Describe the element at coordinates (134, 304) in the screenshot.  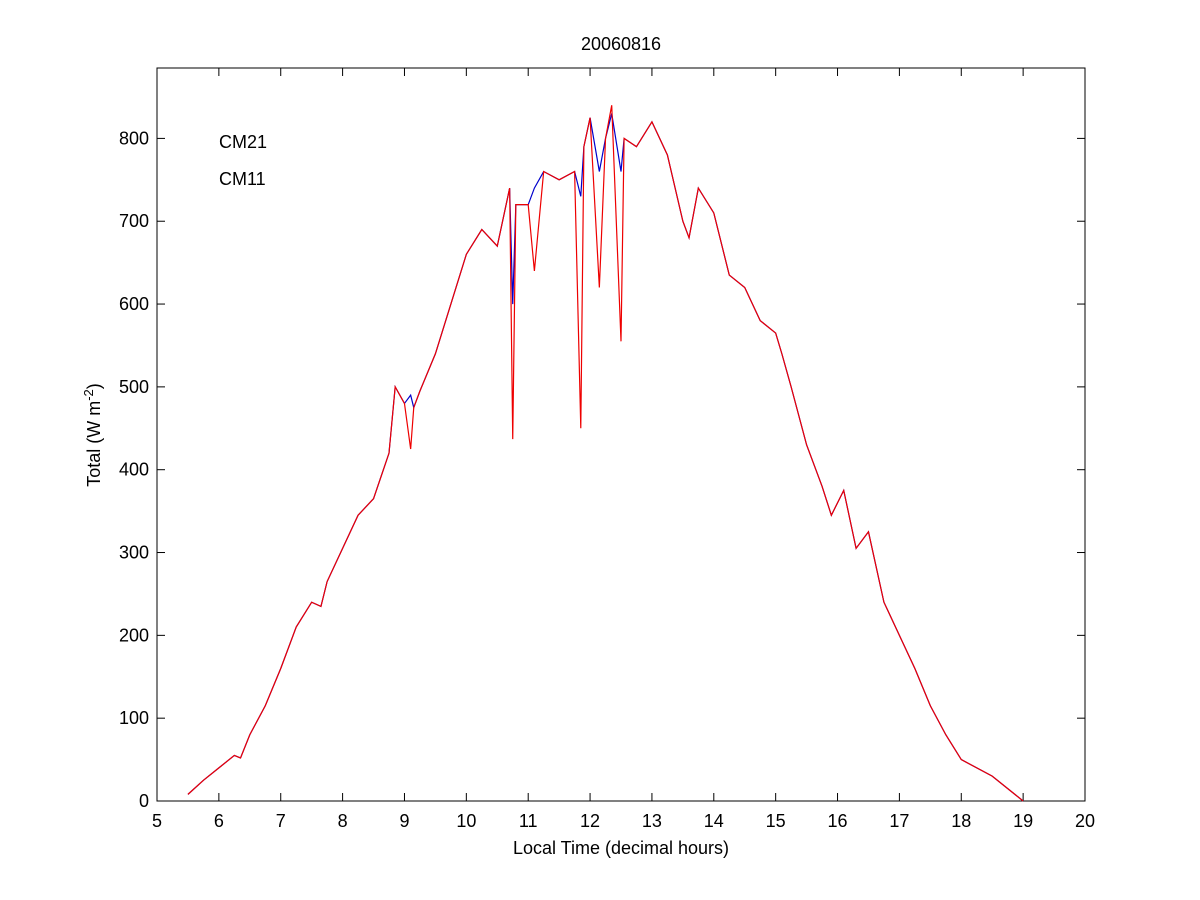
I see `y-tick-label: 600` at that location.